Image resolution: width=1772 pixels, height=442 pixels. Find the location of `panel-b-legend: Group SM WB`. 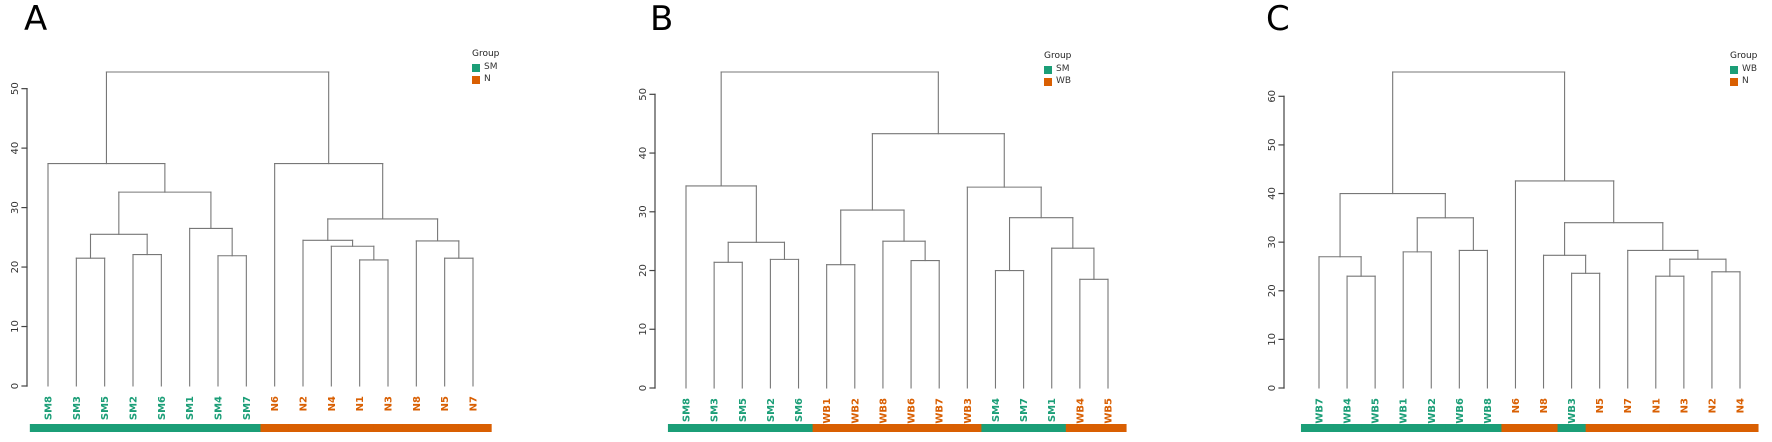

panel-b-legend: Group SM WB is located at coordinates (1058, 69).